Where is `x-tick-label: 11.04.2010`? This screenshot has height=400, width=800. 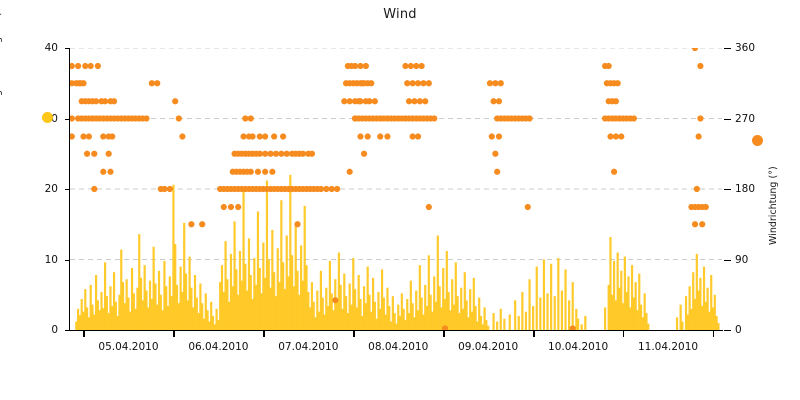
x-tick-label: 11.04.2010 is located at coordinates (668, 347).